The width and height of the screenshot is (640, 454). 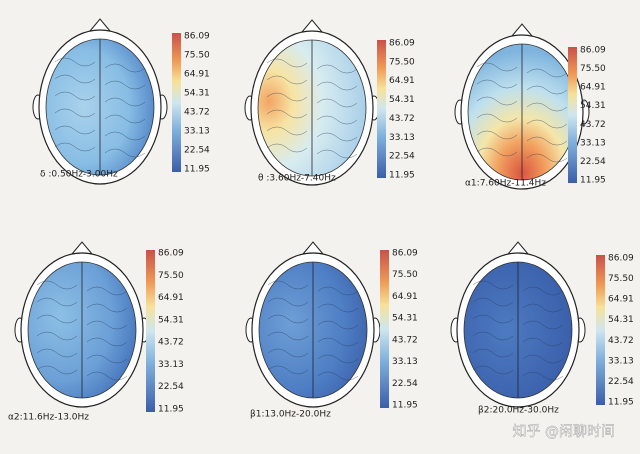 I want to click on watermark: 知乎 @闲聊时间, so click(x=564, y=431).